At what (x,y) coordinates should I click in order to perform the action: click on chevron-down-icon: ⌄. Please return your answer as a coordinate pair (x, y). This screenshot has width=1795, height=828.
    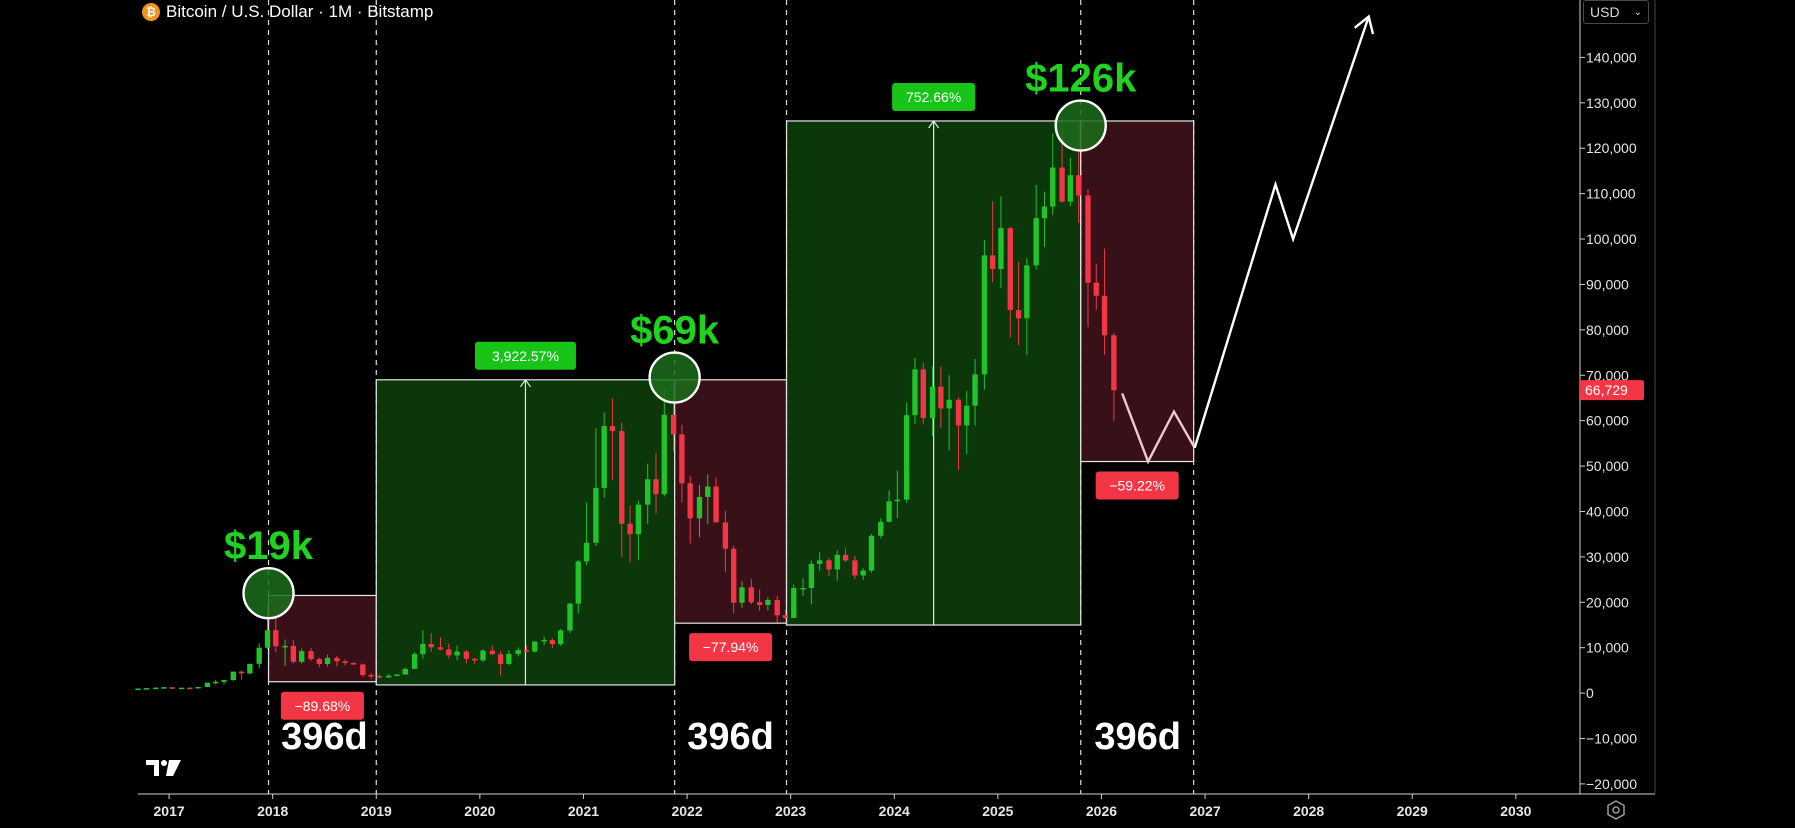
    Looking at the image, I should click on (1637, 12).